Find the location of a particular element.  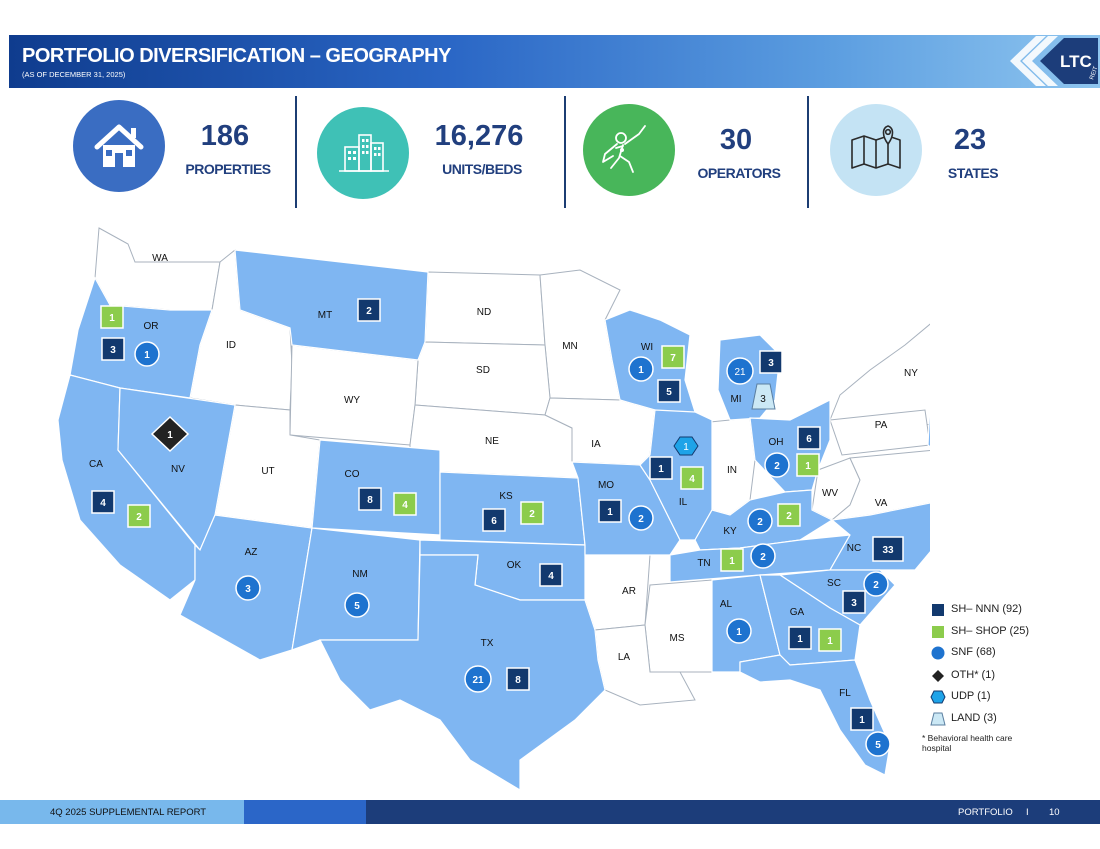

label-ia: IA is located at coordinates (596, 444).